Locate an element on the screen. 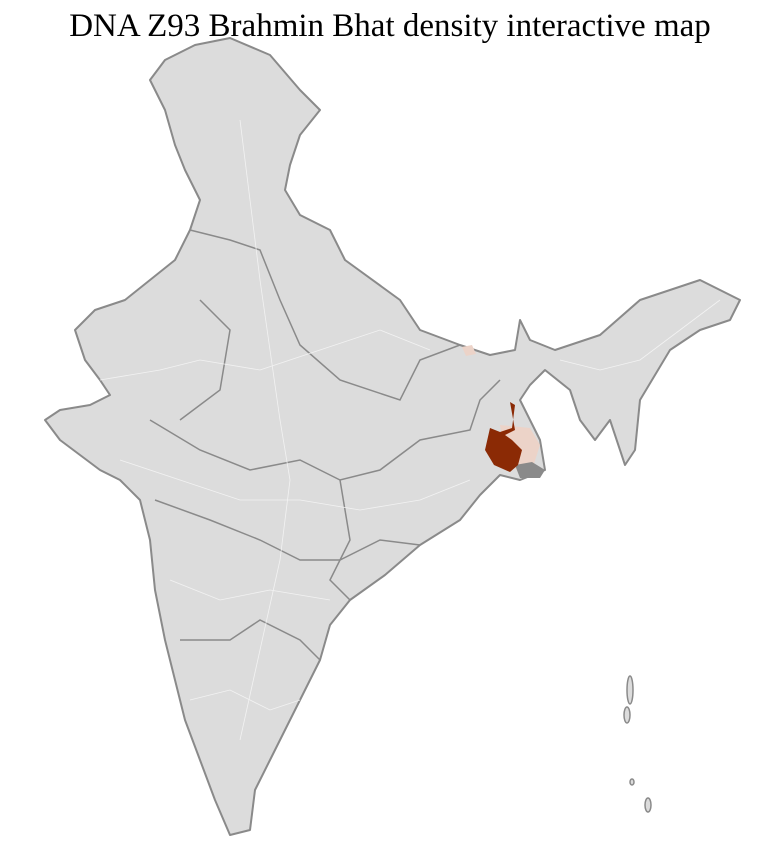 This screenshot has width=780, height=858. region-high-density is located at coordinates (503, 437).